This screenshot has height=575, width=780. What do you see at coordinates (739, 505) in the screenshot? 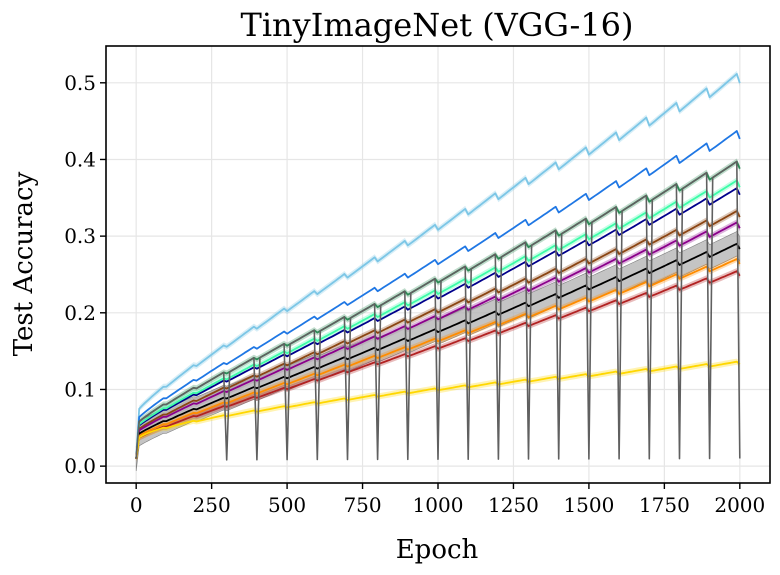
I see `x-tick-label: 2000` at bounding box center [739, 505].